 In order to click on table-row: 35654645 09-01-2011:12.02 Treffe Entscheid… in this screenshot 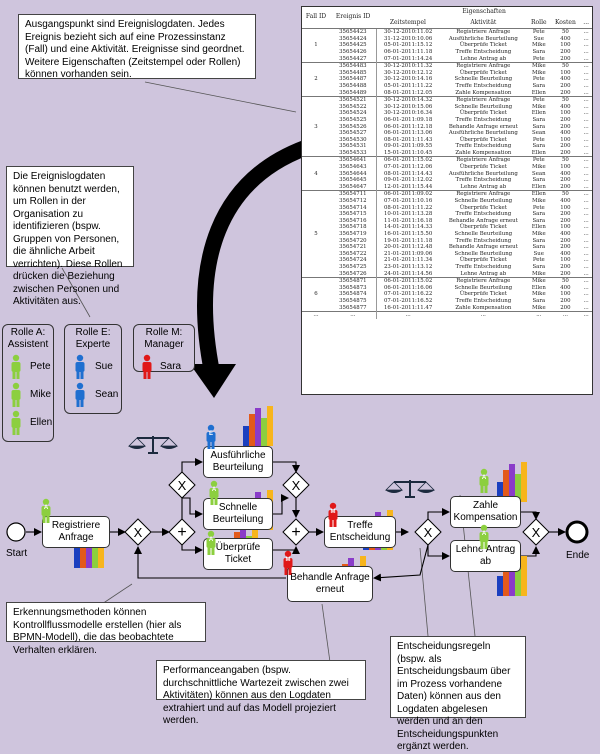, I will do `click(447, 180)`.